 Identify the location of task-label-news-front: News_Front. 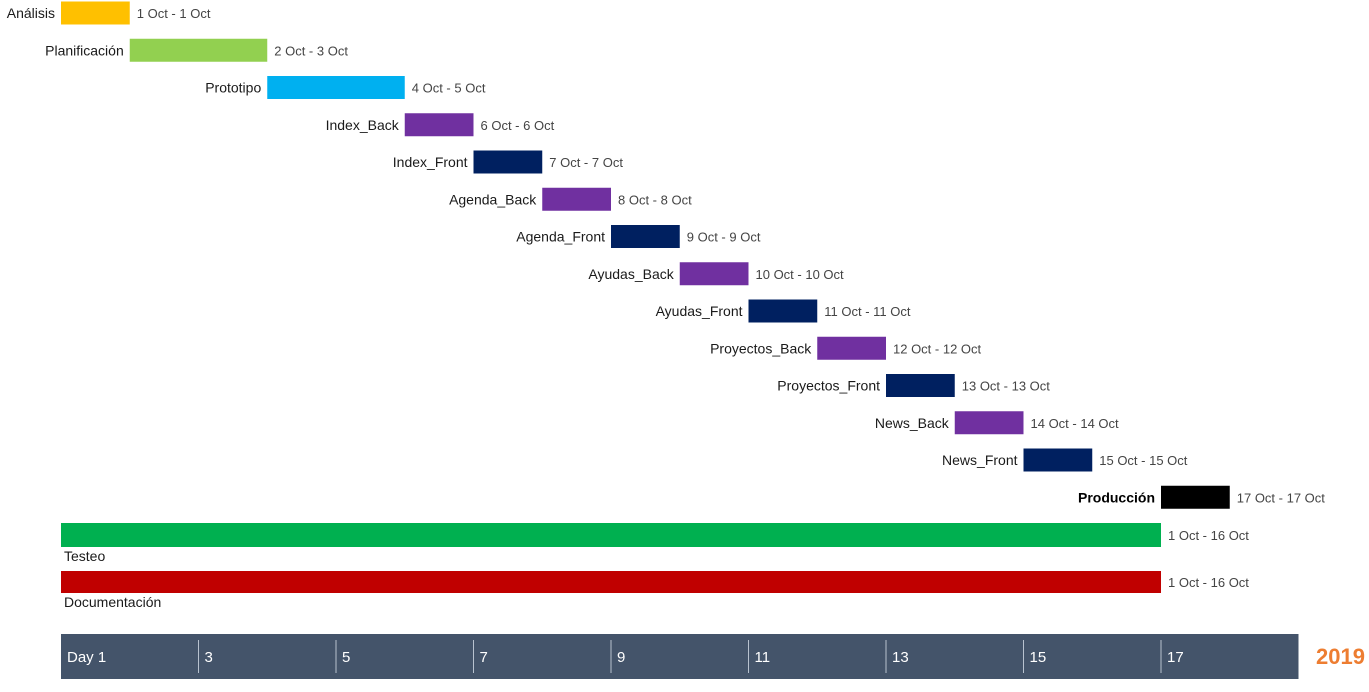
(980, 460).